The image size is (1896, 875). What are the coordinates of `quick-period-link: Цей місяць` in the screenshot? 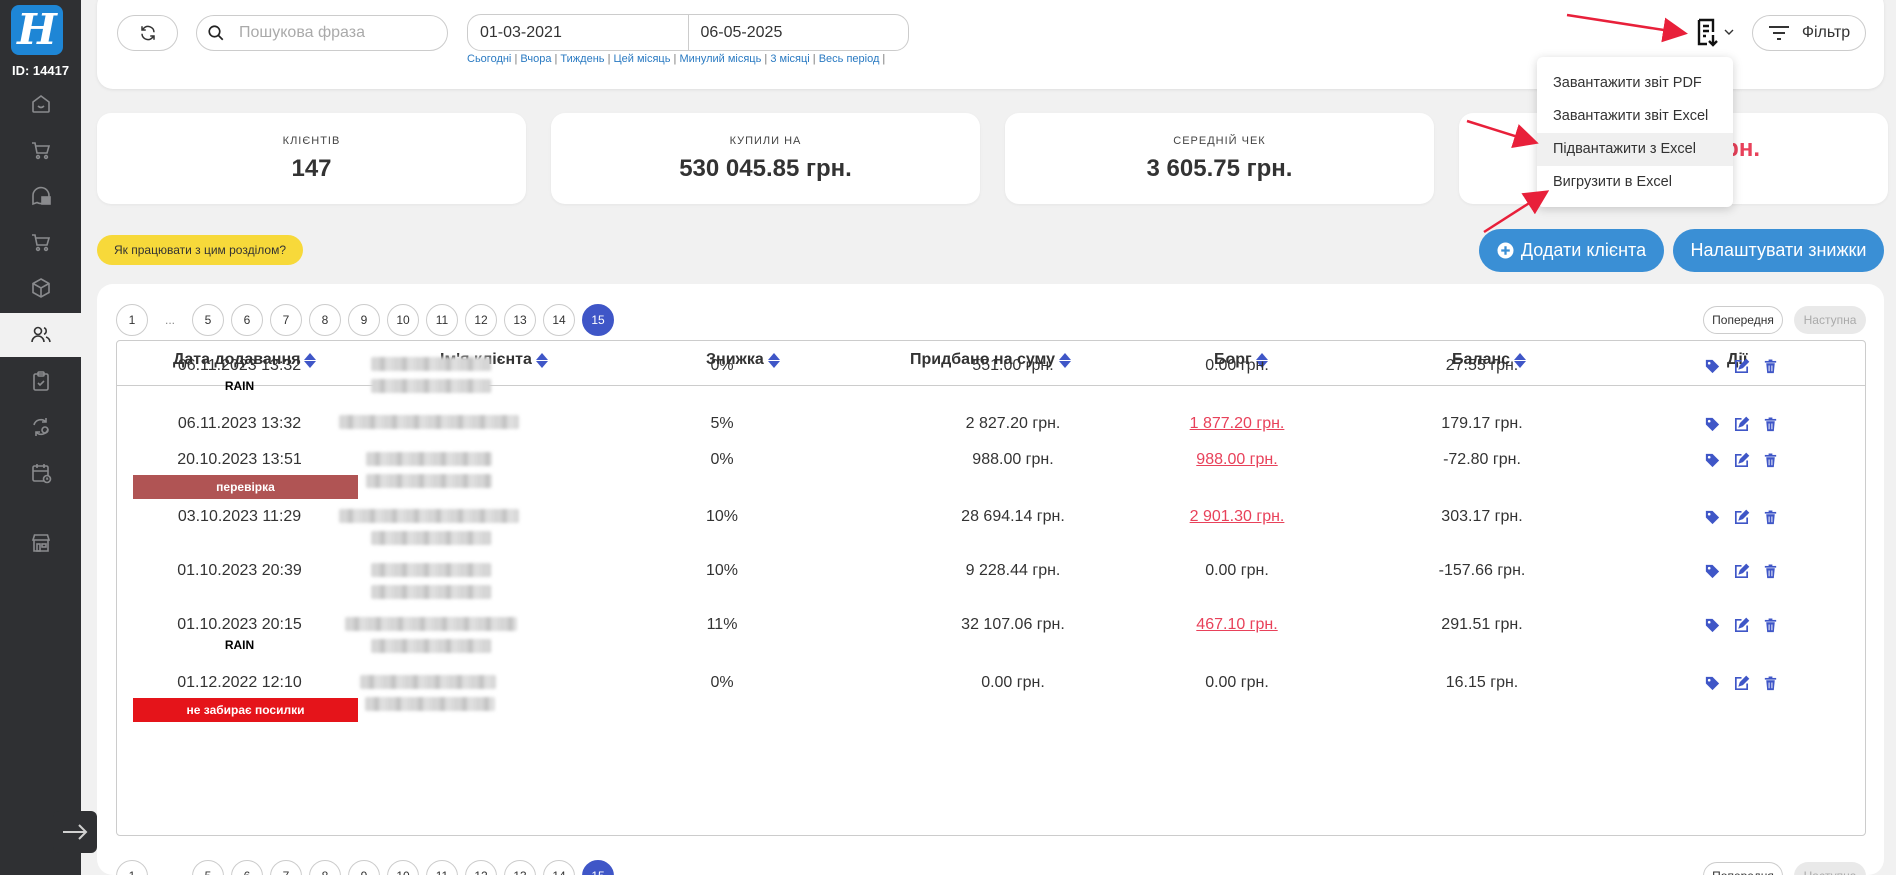 It's located at (642, 59).